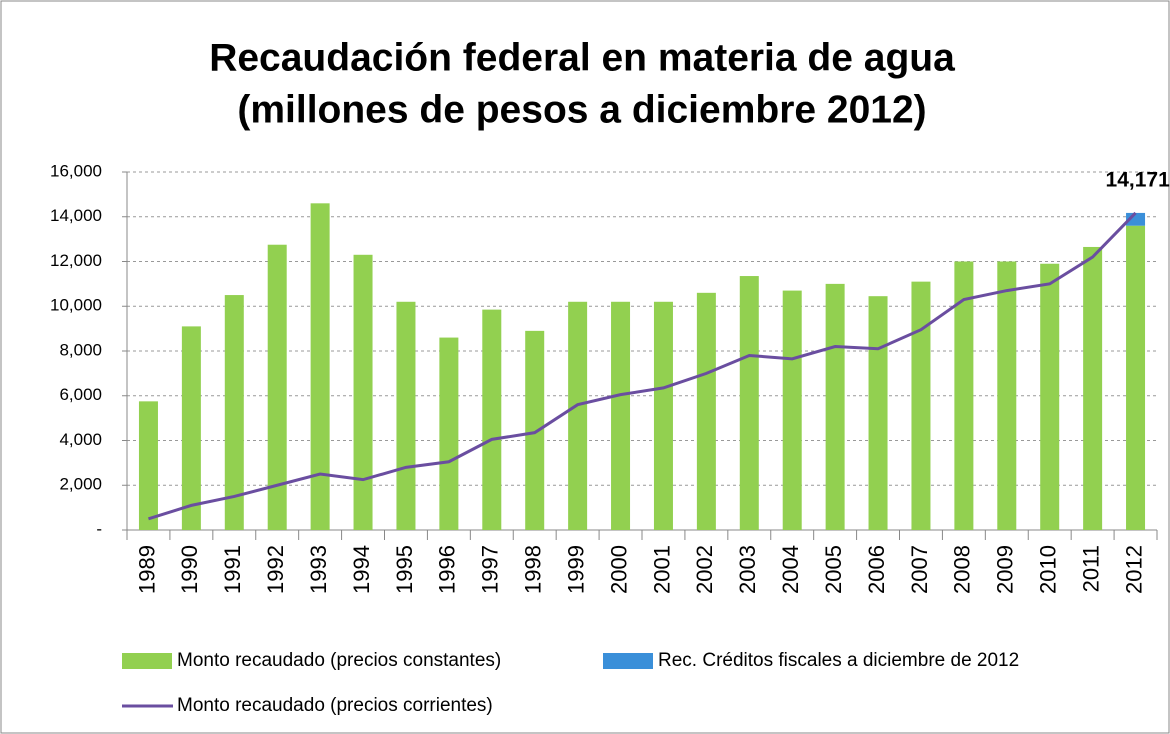  Describe the element at coordinates (581, 109) in the screenshot. I see `chart-title: (millones de pesos a diciembre 2012)` at that location.